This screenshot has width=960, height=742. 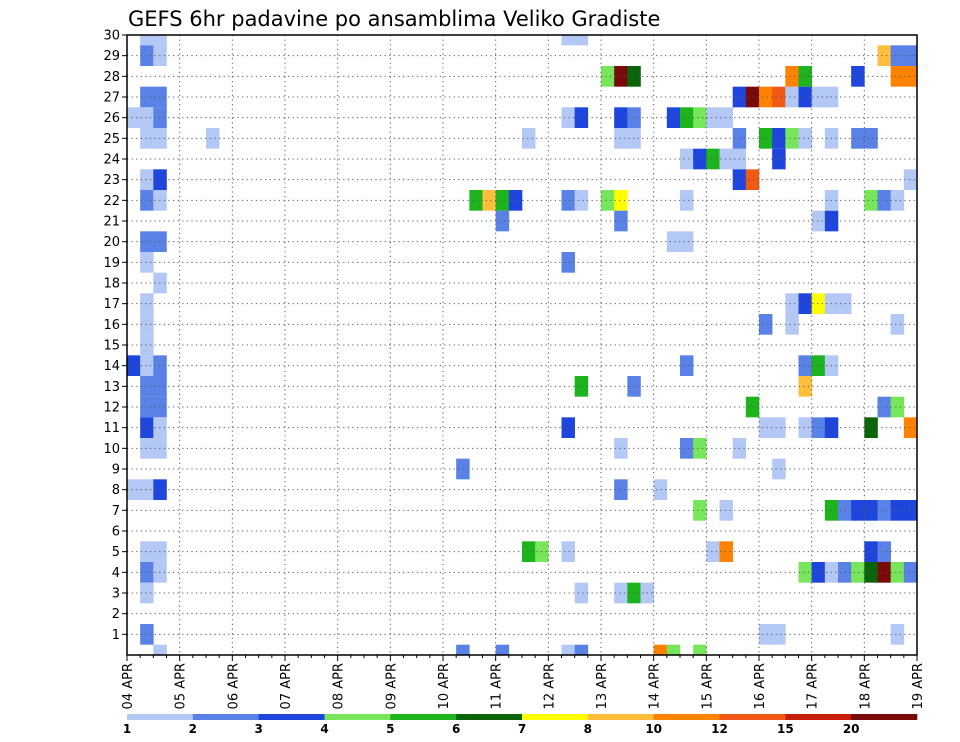 I want to click on x-tick-label: 15 APR, so click(x=707, y=686).